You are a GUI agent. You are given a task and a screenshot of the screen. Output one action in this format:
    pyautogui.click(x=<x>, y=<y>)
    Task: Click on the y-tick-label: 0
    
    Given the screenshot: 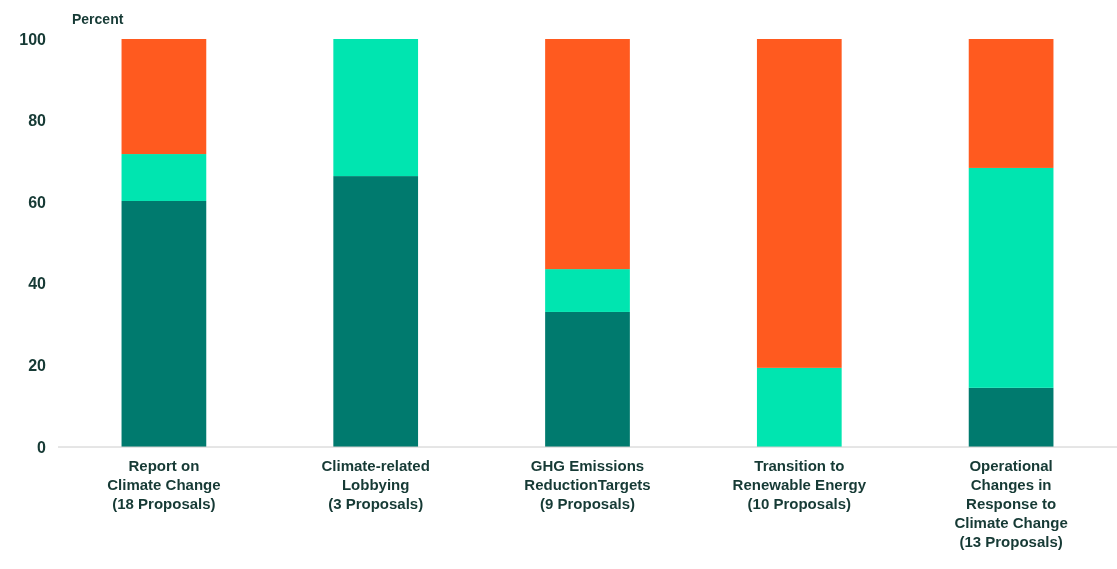 What is the action you would take?
    pyautogui.click(x=42, y=447)
    